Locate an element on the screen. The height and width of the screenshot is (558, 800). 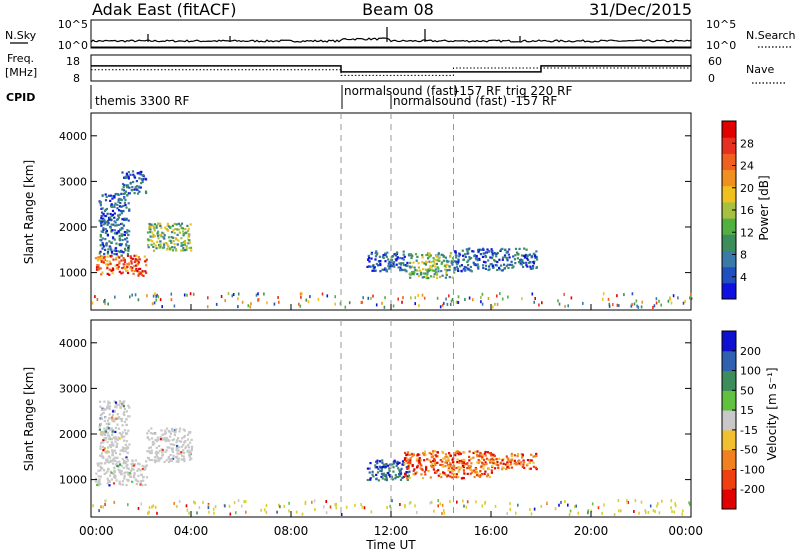
ytick-label: 4000 is located at coordinates (73, 136).